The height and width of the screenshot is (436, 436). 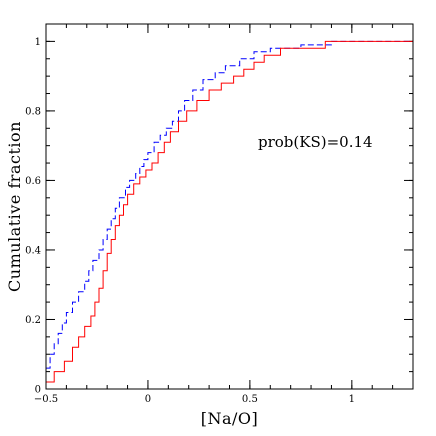 What do you see at coordinates (148, 399) in the screenshot?
I see `x-tick-label: 0` at bounding box center [148, 399].